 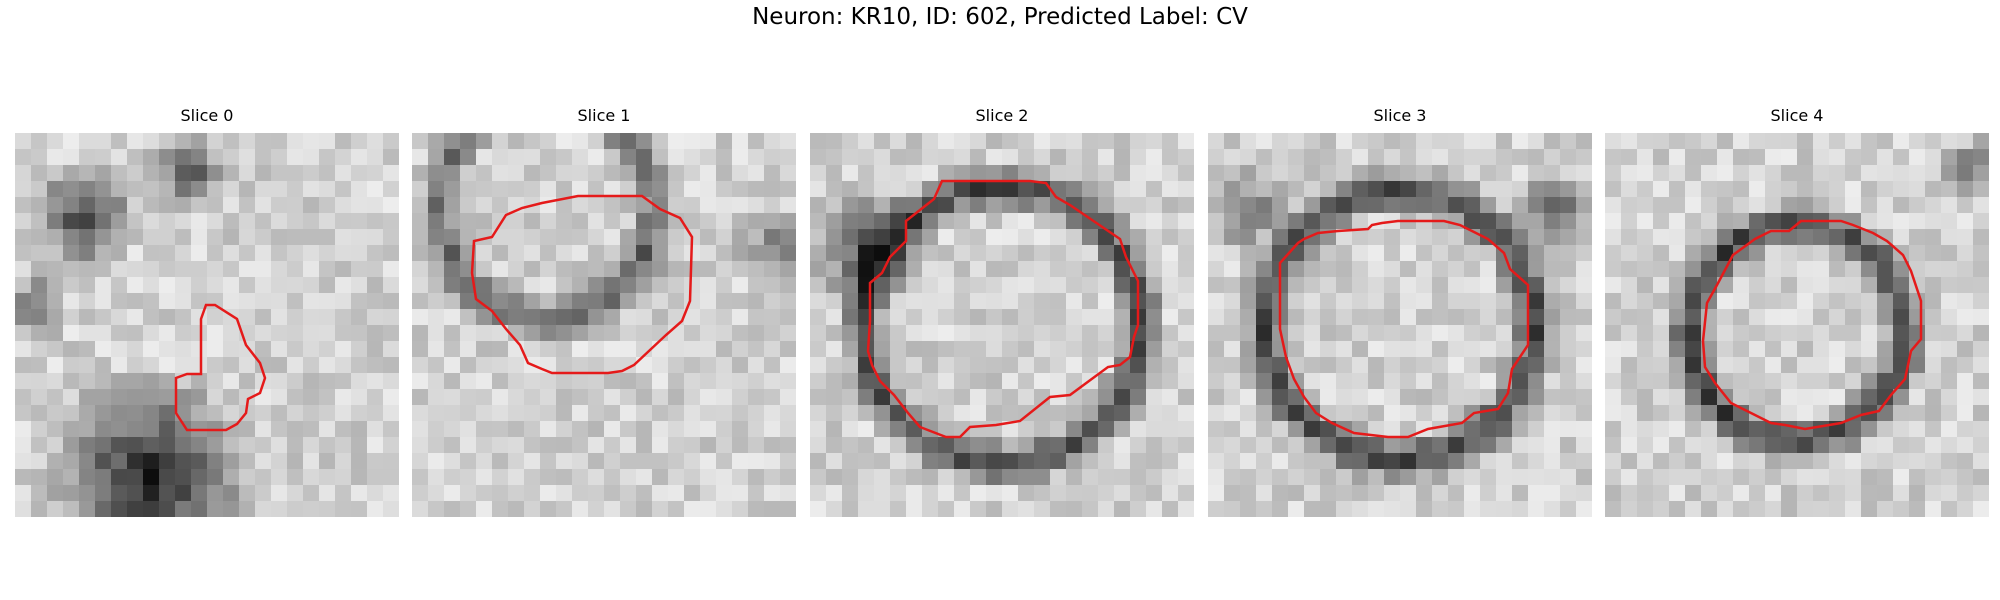 What do you see at coordinates (1400, 115) in the screenshot?
I see `slice-title: Slice 3` at bounding box center [1400, 115].